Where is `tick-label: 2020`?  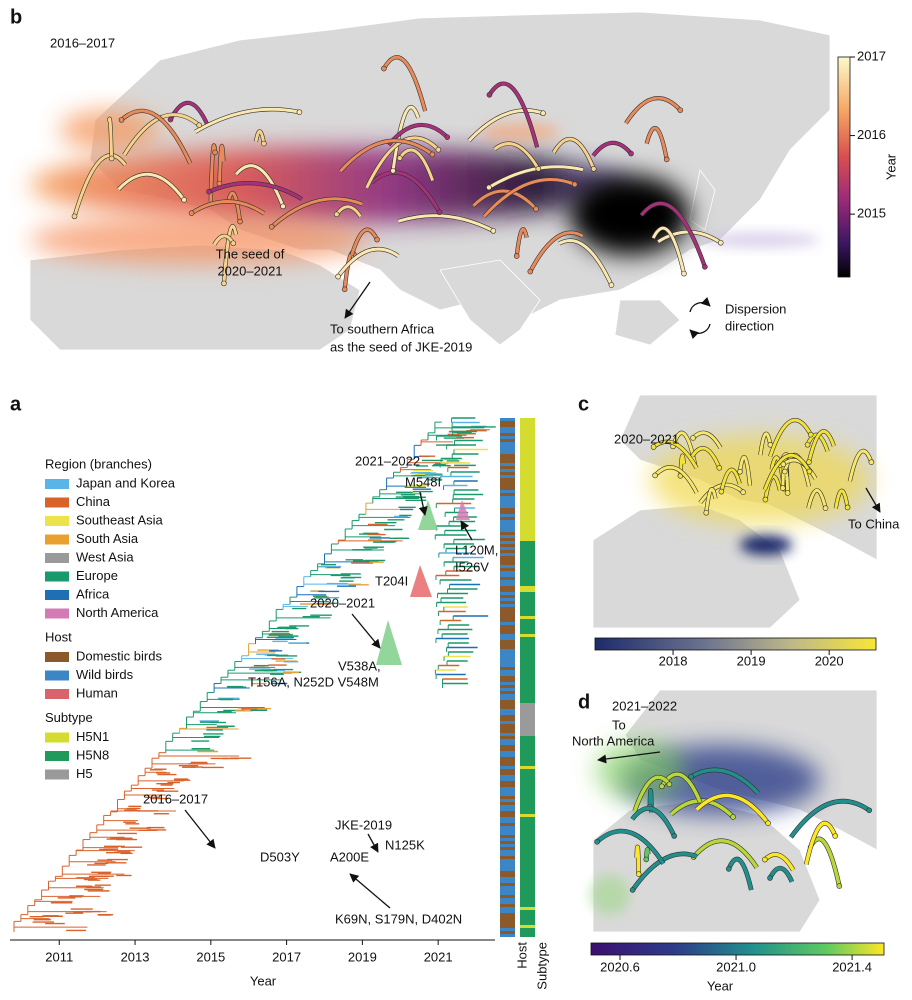
tick-label: 2020 is located at coordinates (829, 660).